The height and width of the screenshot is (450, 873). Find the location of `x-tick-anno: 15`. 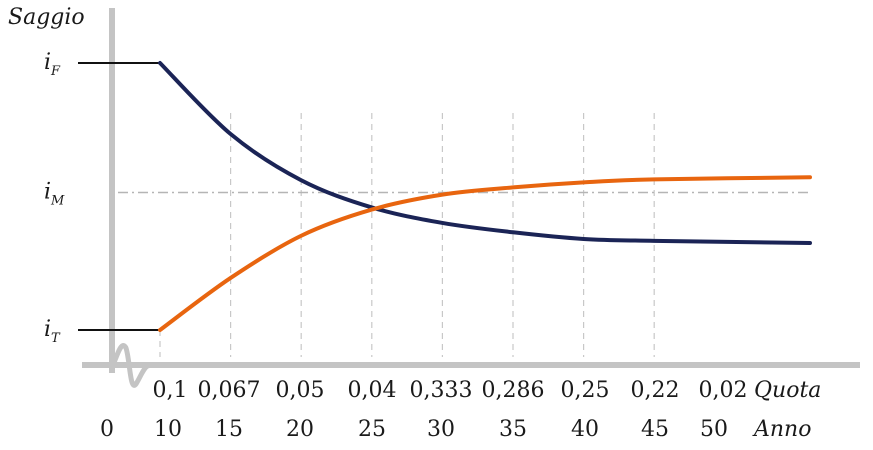

x-tick-anno: 15 is located at coordinates (229, 429).